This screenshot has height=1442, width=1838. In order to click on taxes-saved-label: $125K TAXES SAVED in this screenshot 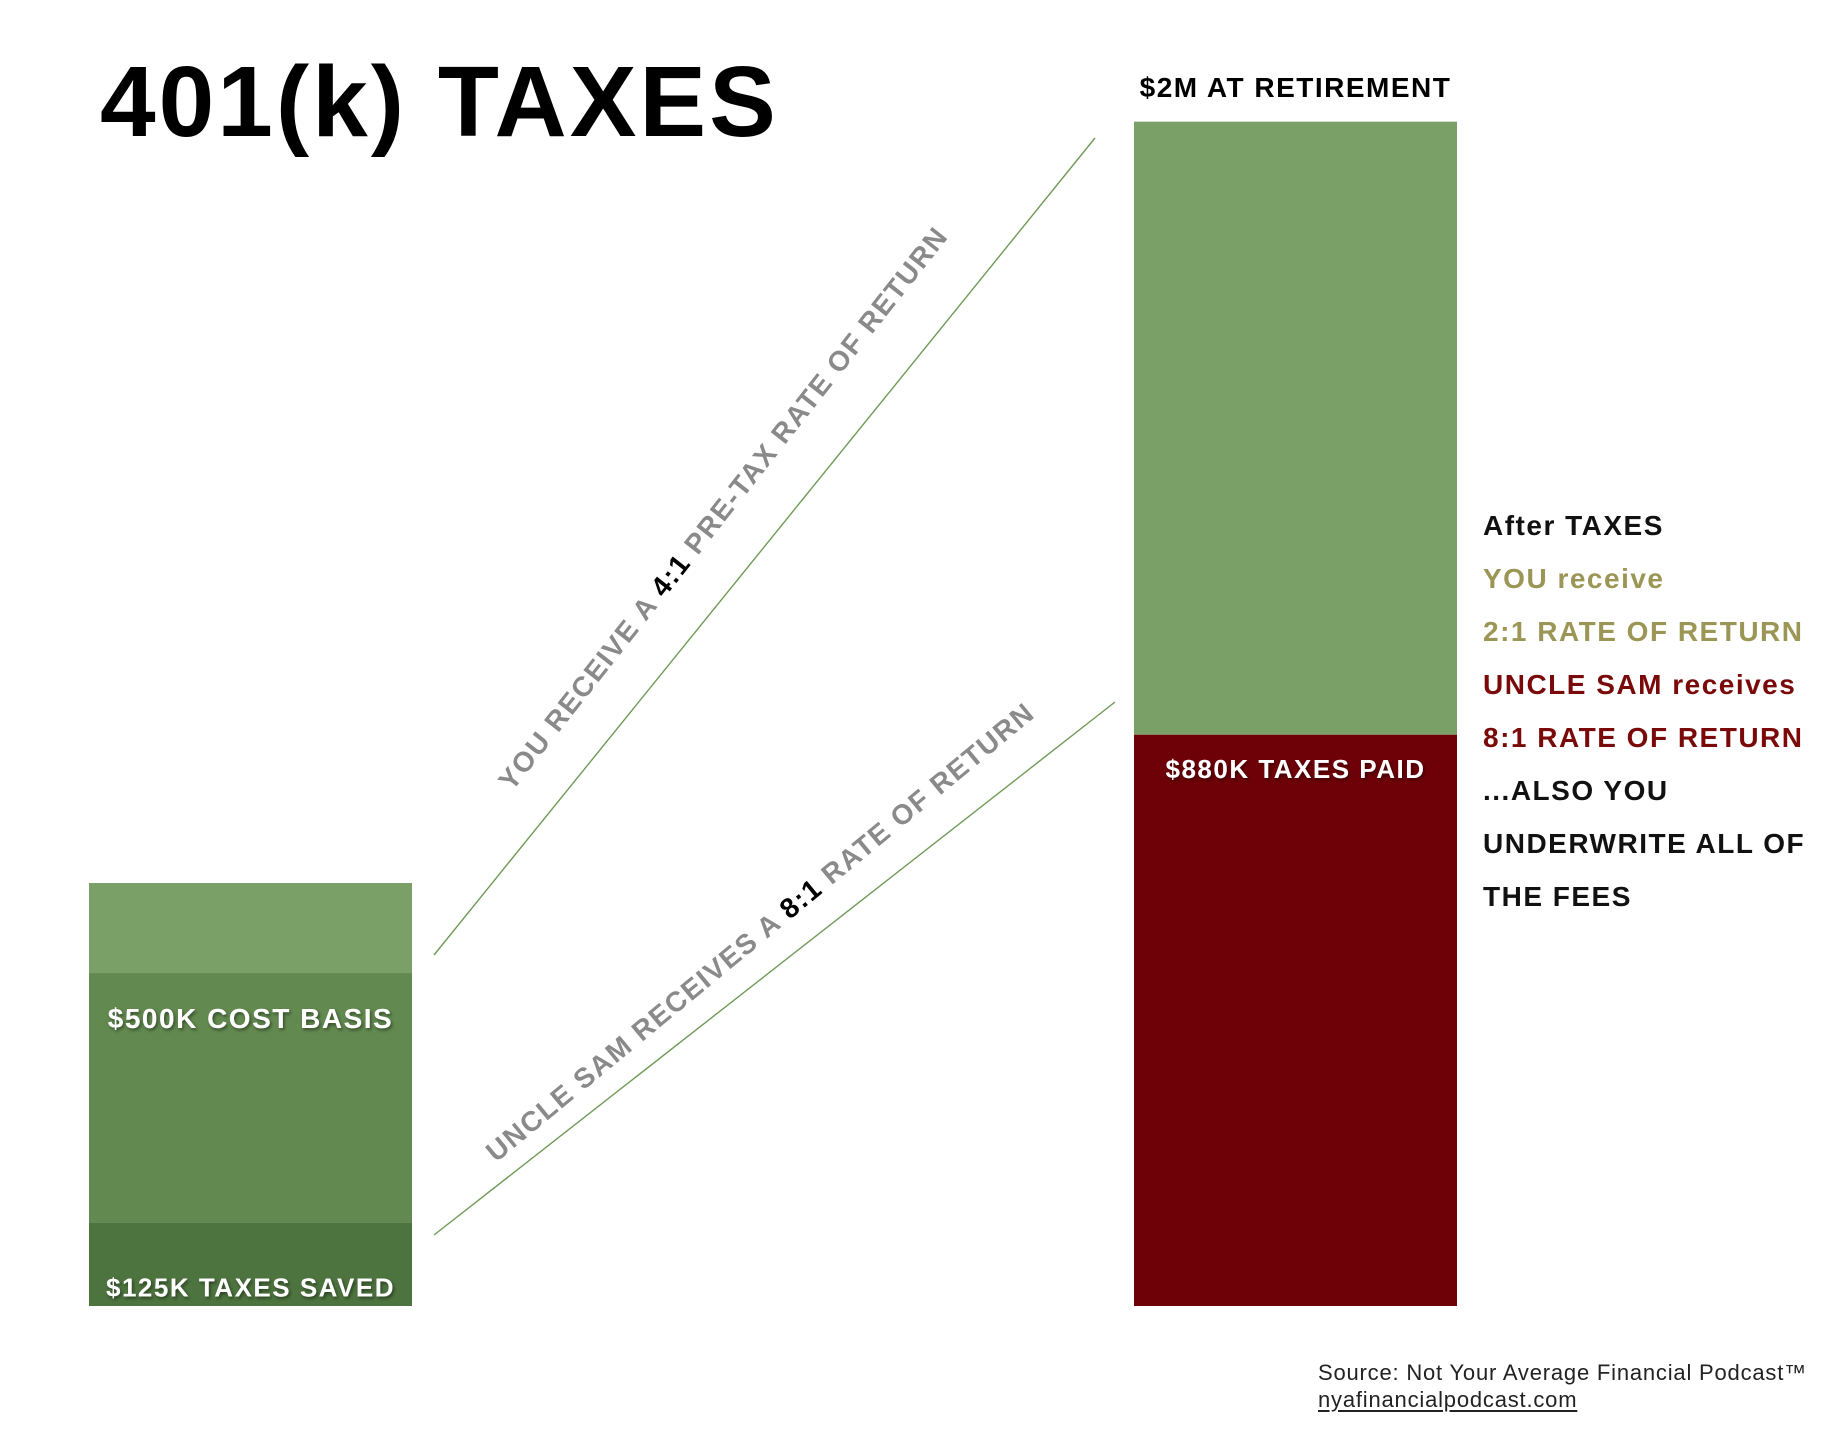, I will do `click(250, 1287)`.